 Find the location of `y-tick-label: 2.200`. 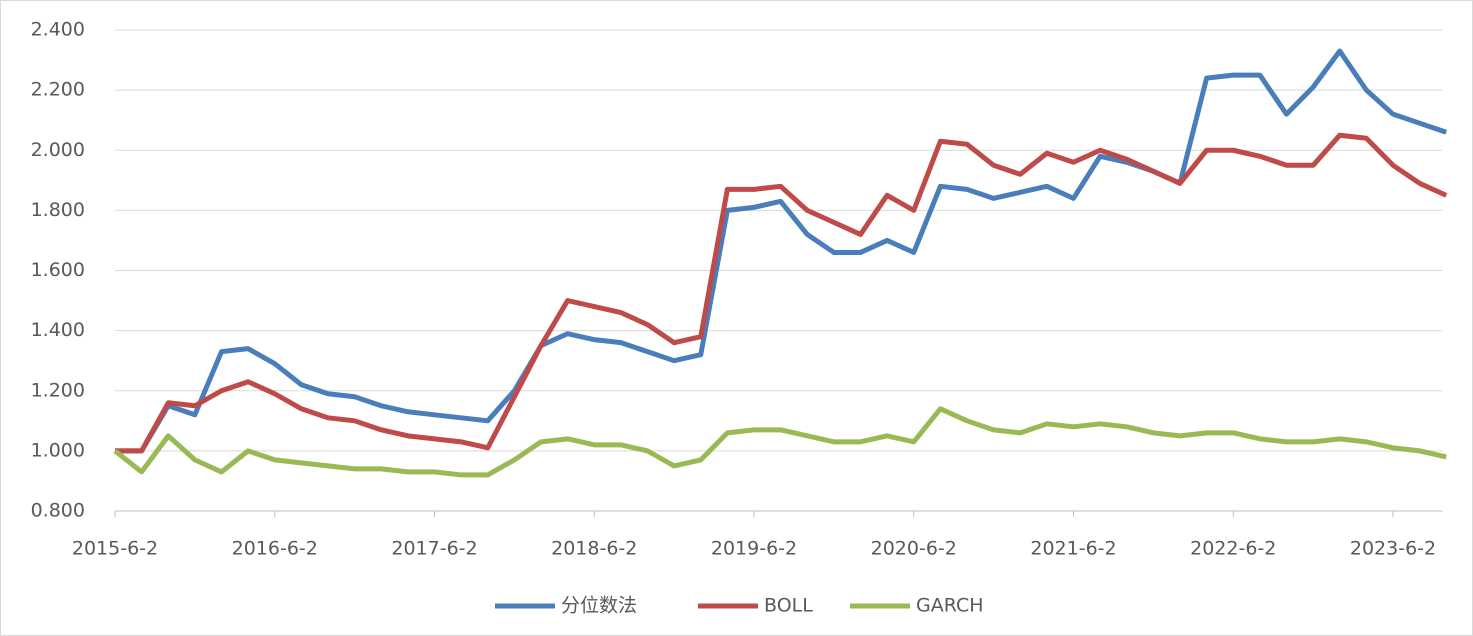

y-tick-label: 2.200 is located at coordinates (58, 90).